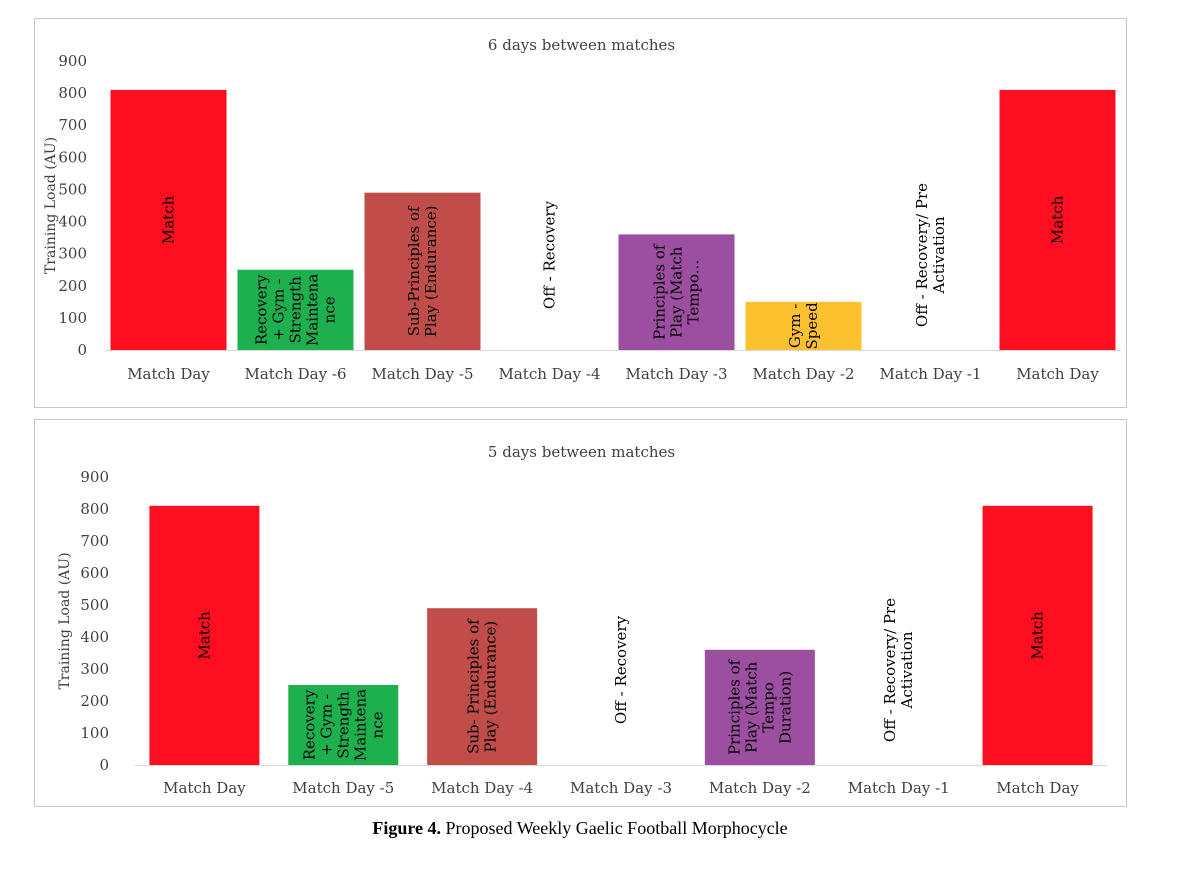 Image resolution: width=1200 pixels, height=870 pixels. What do you see at coordinates (785, 707) in the screenshot?
I see `bar-label-line: Duration)` at bounding box center [785, 707].